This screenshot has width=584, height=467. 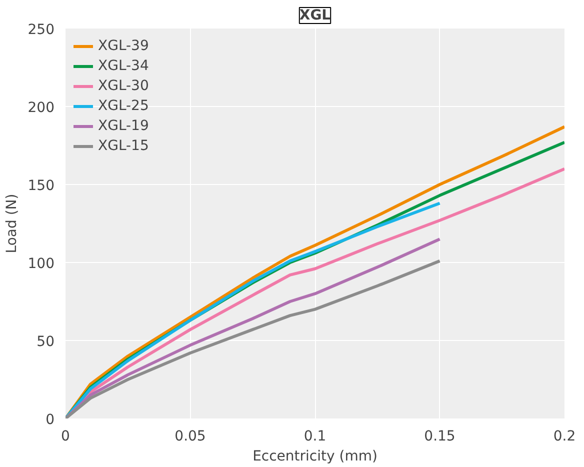 I want to click on y-tick-label: 150, so click(x=41, y=186).